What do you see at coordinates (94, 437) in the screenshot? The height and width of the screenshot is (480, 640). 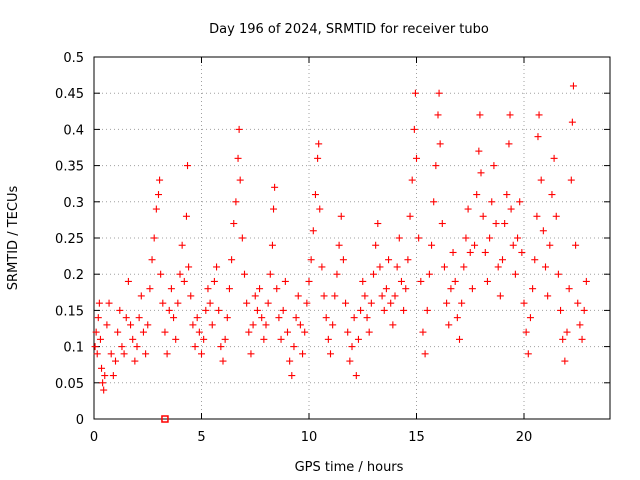 I see `x-tick-label: 0` at bounding box center [94, 437].